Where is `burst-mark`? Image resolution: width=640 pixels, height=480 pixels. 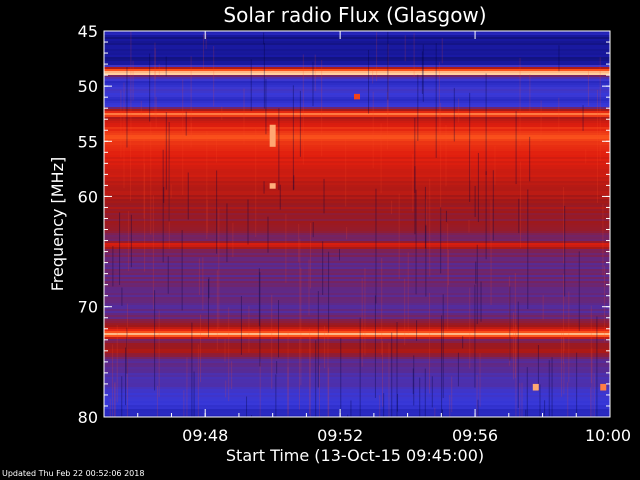
burst-mark is located at coordinates (357, 96).